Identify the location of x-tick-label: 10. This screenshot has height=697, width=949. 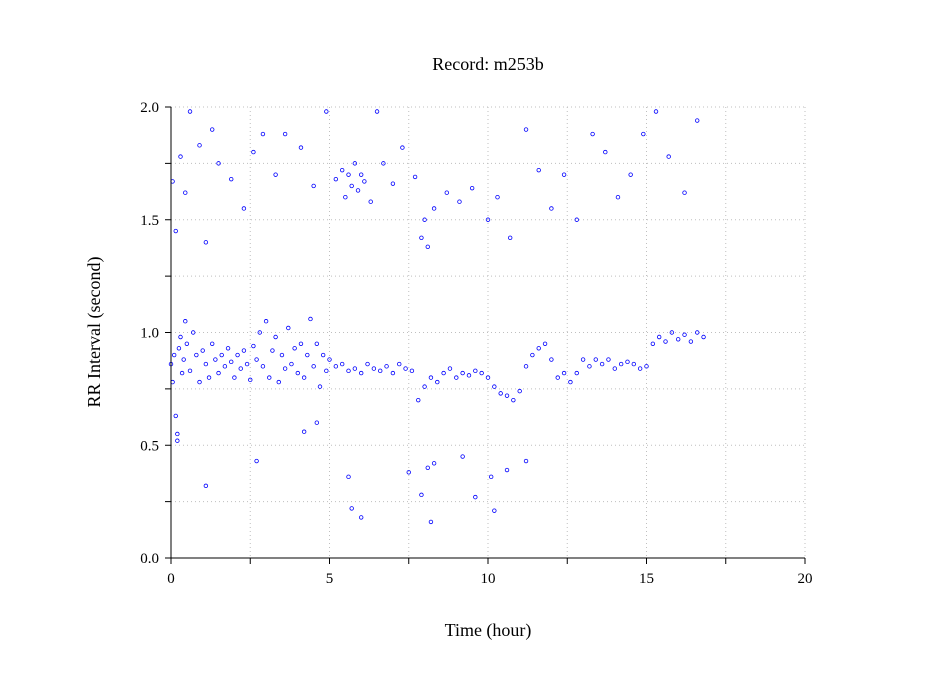
(488, 579).